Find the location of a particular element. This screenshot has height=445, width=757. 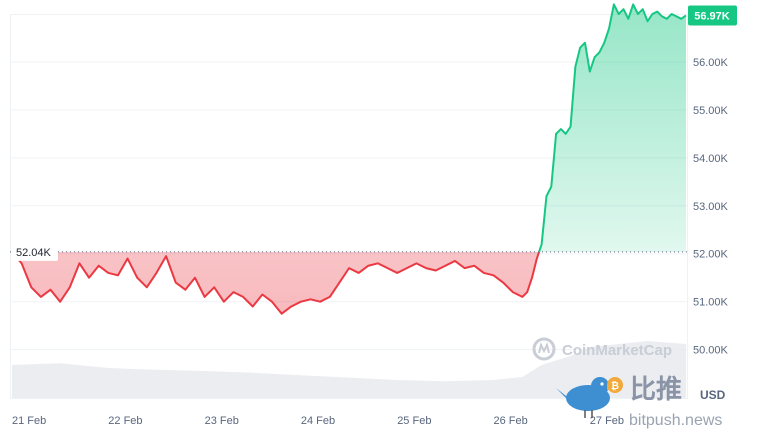

y-tick-label: 53.00K is located at coordinates (711, 207).